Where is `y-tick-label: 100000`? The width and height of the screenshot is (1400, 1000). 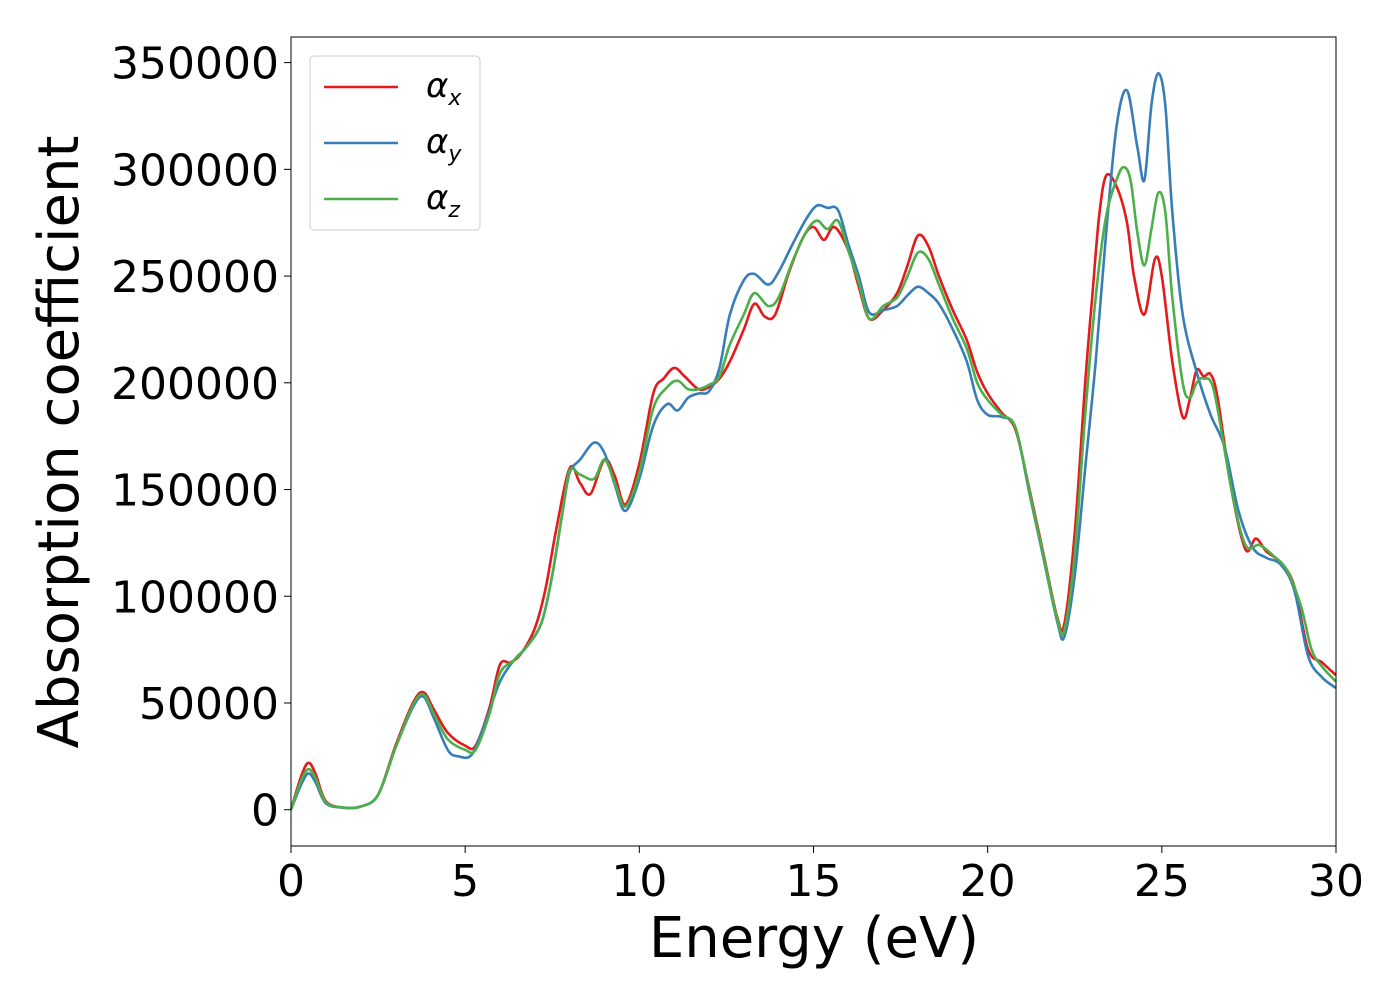 y-tick-label: 100000 is located at coordinates (195, 597).